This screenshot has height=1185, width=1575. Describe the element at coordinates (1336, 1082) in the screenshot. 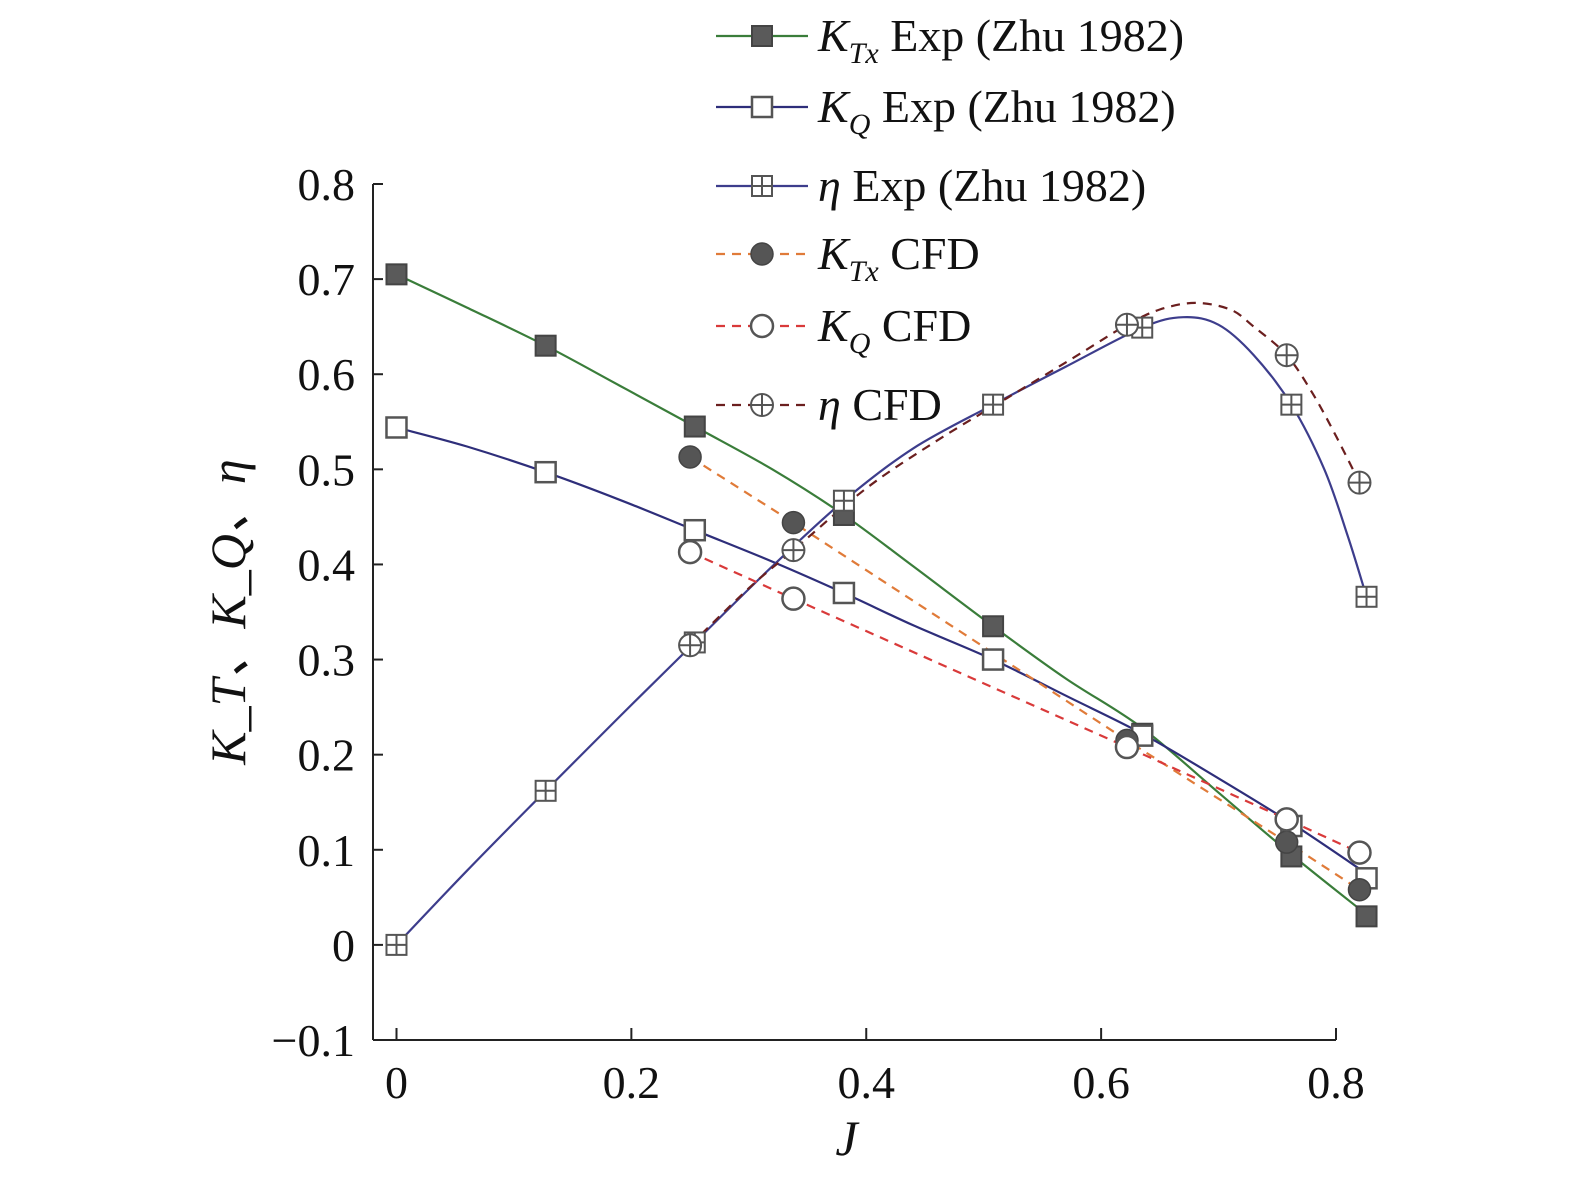

I see `x-tick-label: 0.8` at that location.